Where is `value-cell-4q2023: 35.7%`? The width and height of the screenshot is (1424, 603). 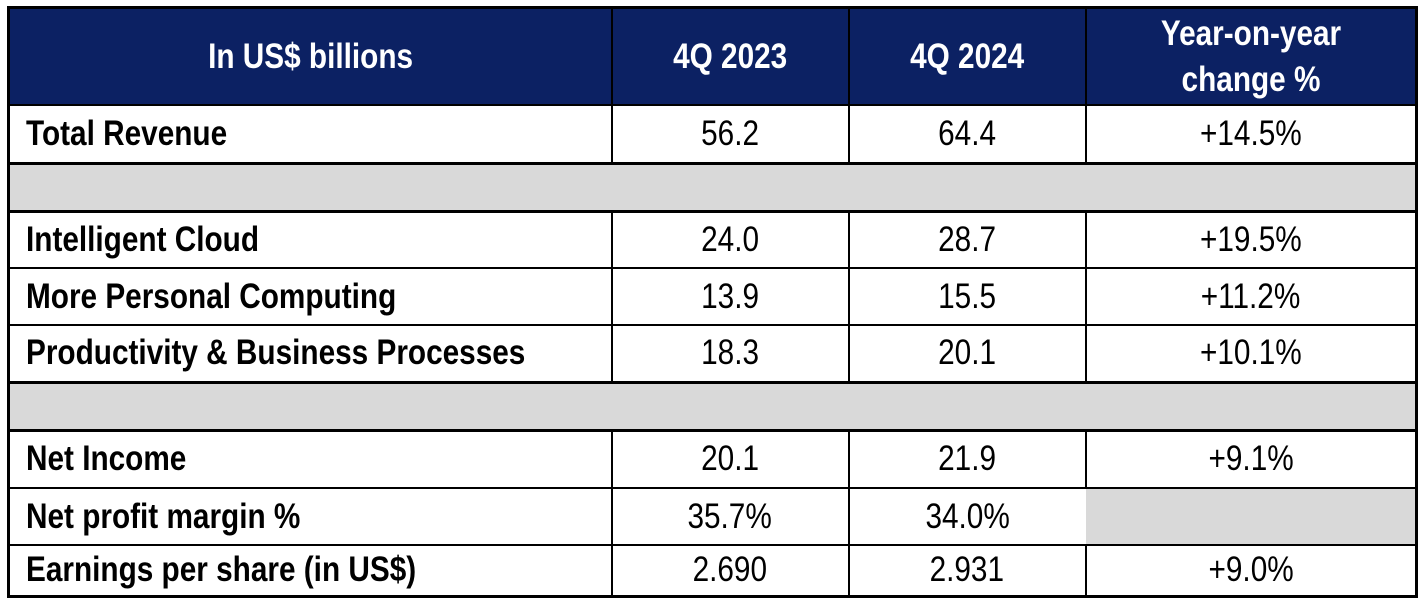
value-cell-4q2023: 35.7% is located at coordinates (730, 516).